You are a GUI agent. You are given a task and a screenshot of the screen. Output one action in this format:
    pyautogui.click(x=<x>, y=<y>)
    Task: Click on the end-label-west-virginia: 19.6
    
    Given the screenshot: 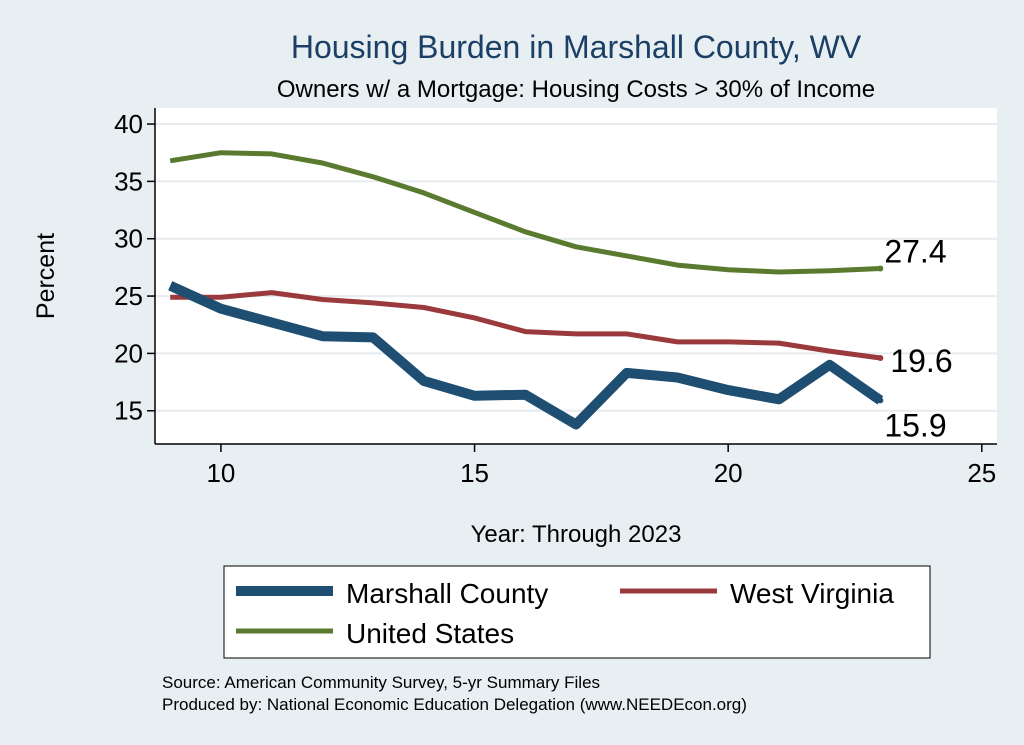 What is the action you would take?
    pyautogui.click(x=921, y=361)
    